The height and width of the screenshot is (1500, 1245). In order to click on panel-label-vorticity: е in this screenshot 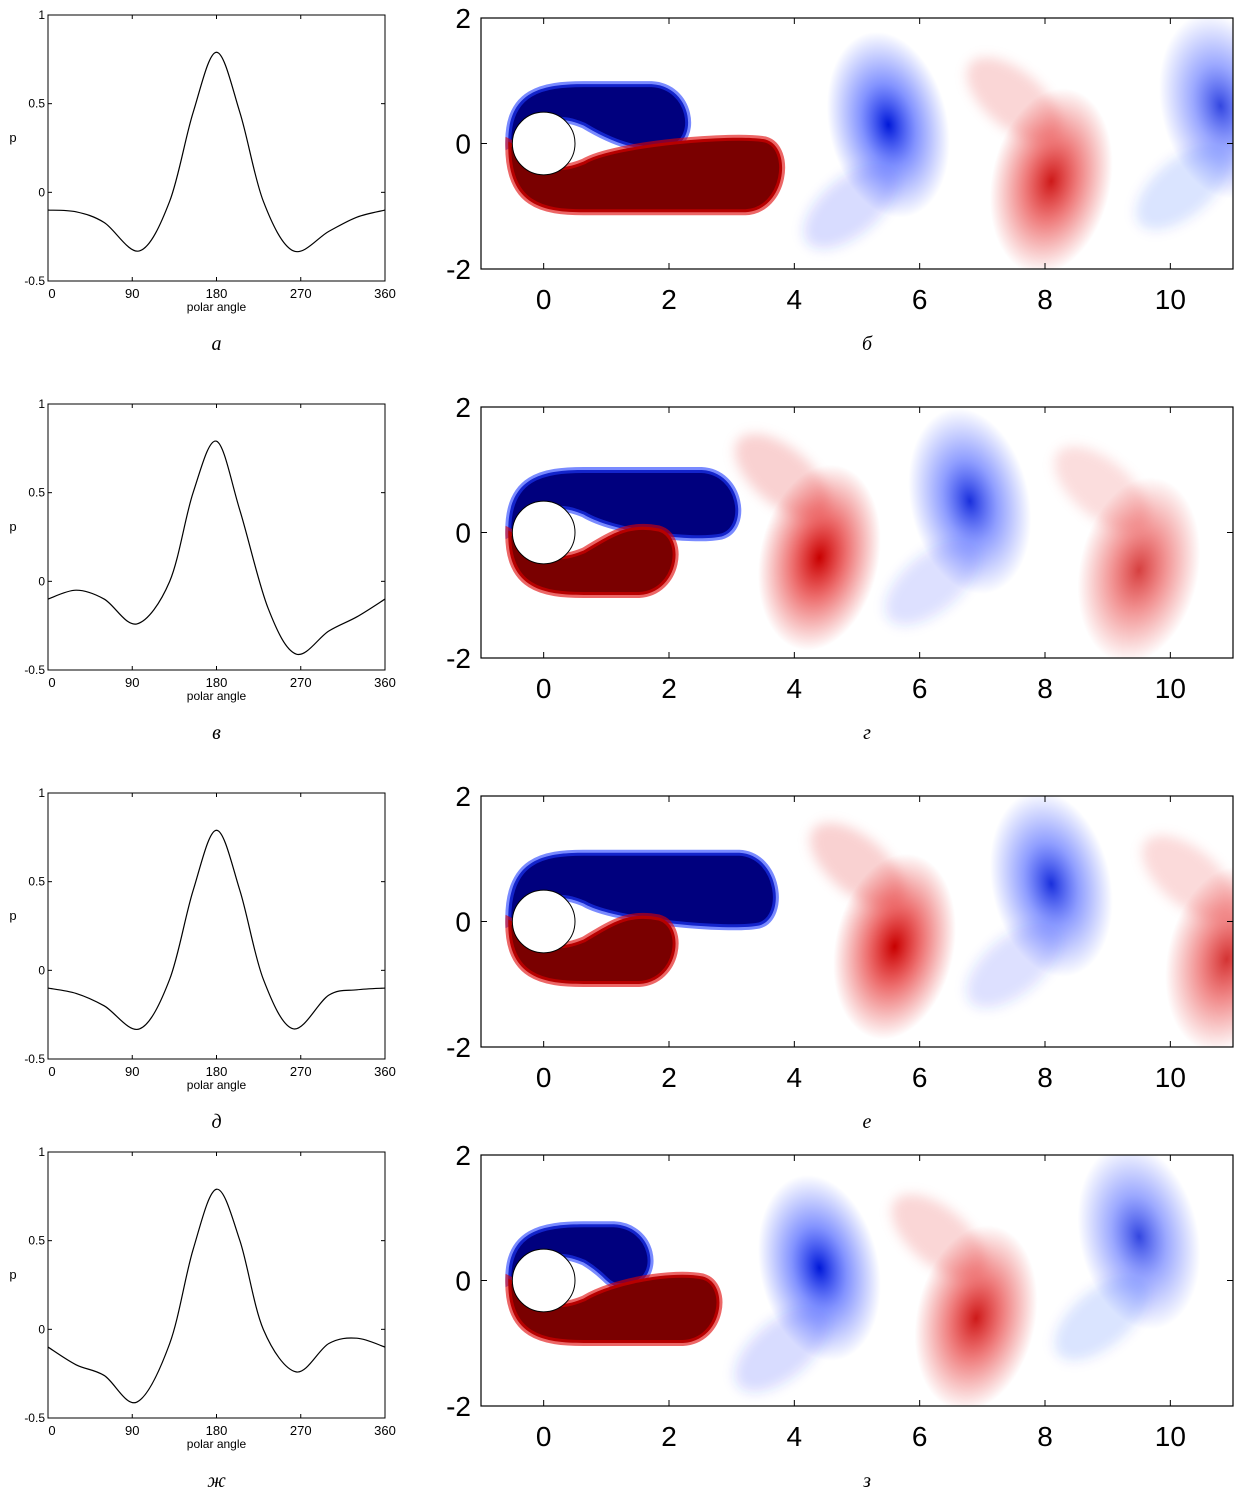, I will do `click(867, 1122)`.